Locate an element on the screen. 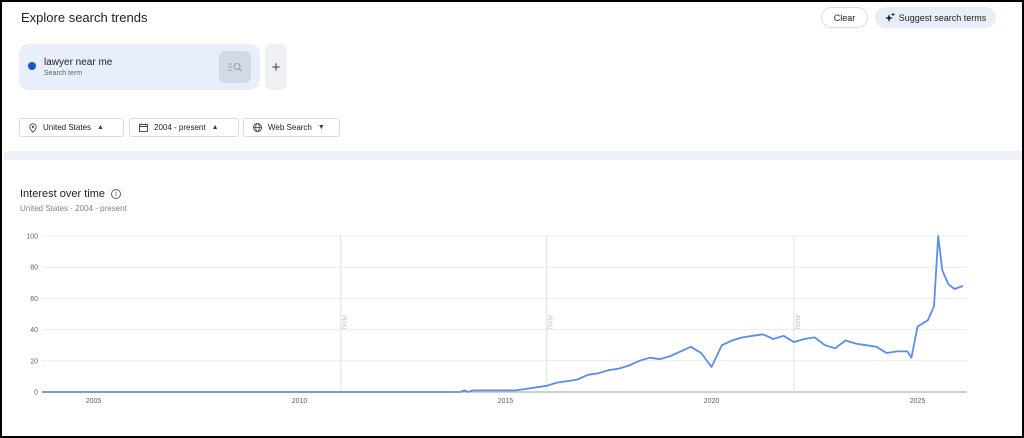 This screenshot has height=438, width=1024. subtitle-range: 2004 - present is located at coordinates (101, 208).